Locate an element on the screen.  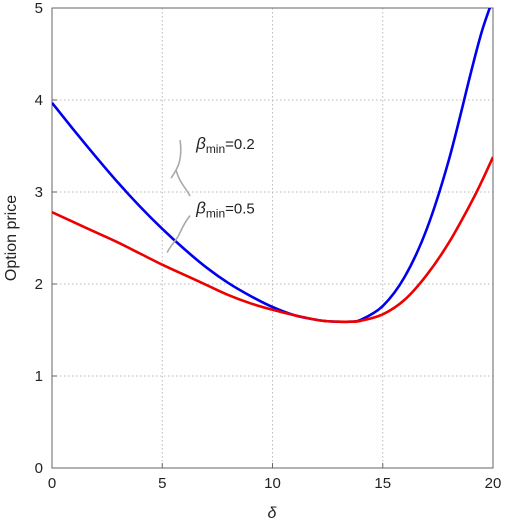
y-axis-label: Option price is located at coordinates (11, 238).